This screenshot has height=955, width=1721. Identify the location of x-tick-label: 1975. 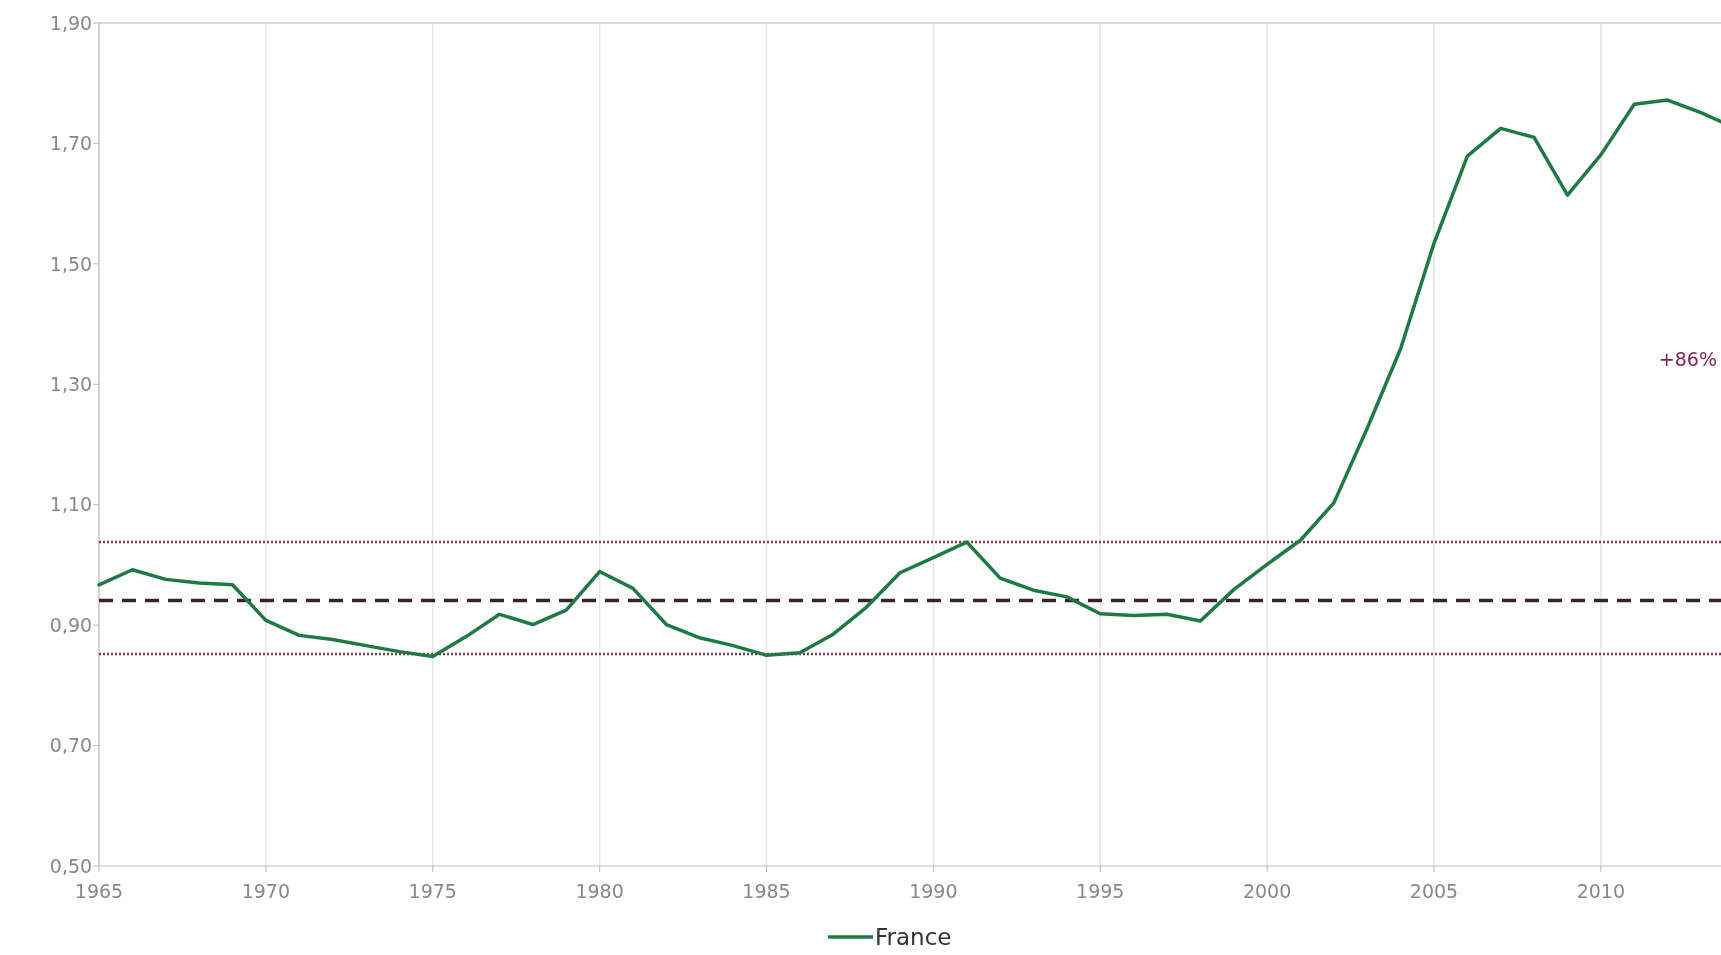
(432, 891).